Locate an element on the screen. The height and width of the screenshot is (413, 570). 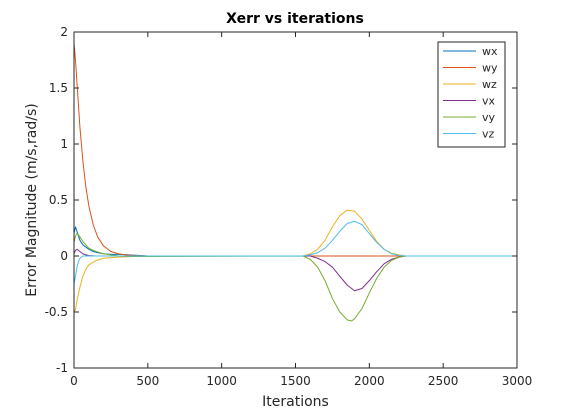
x-tick-label: 3000 is located at coordinates (517, 381).